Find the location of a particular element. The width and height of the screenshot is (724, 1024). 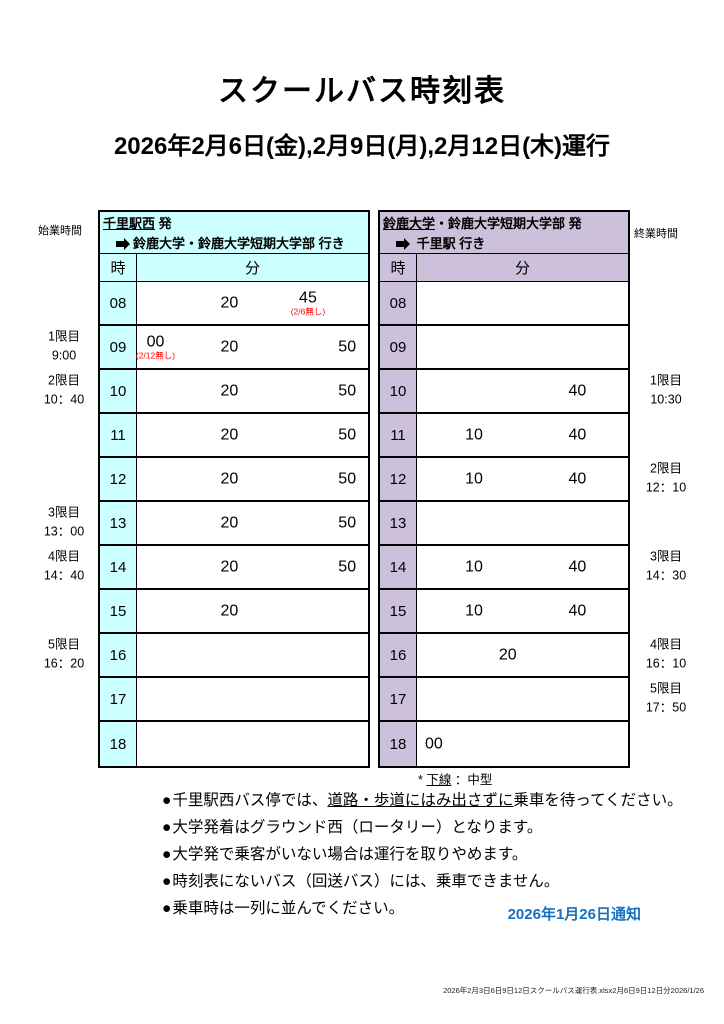

minute-value: 40 is located at coordinates (577, 391).